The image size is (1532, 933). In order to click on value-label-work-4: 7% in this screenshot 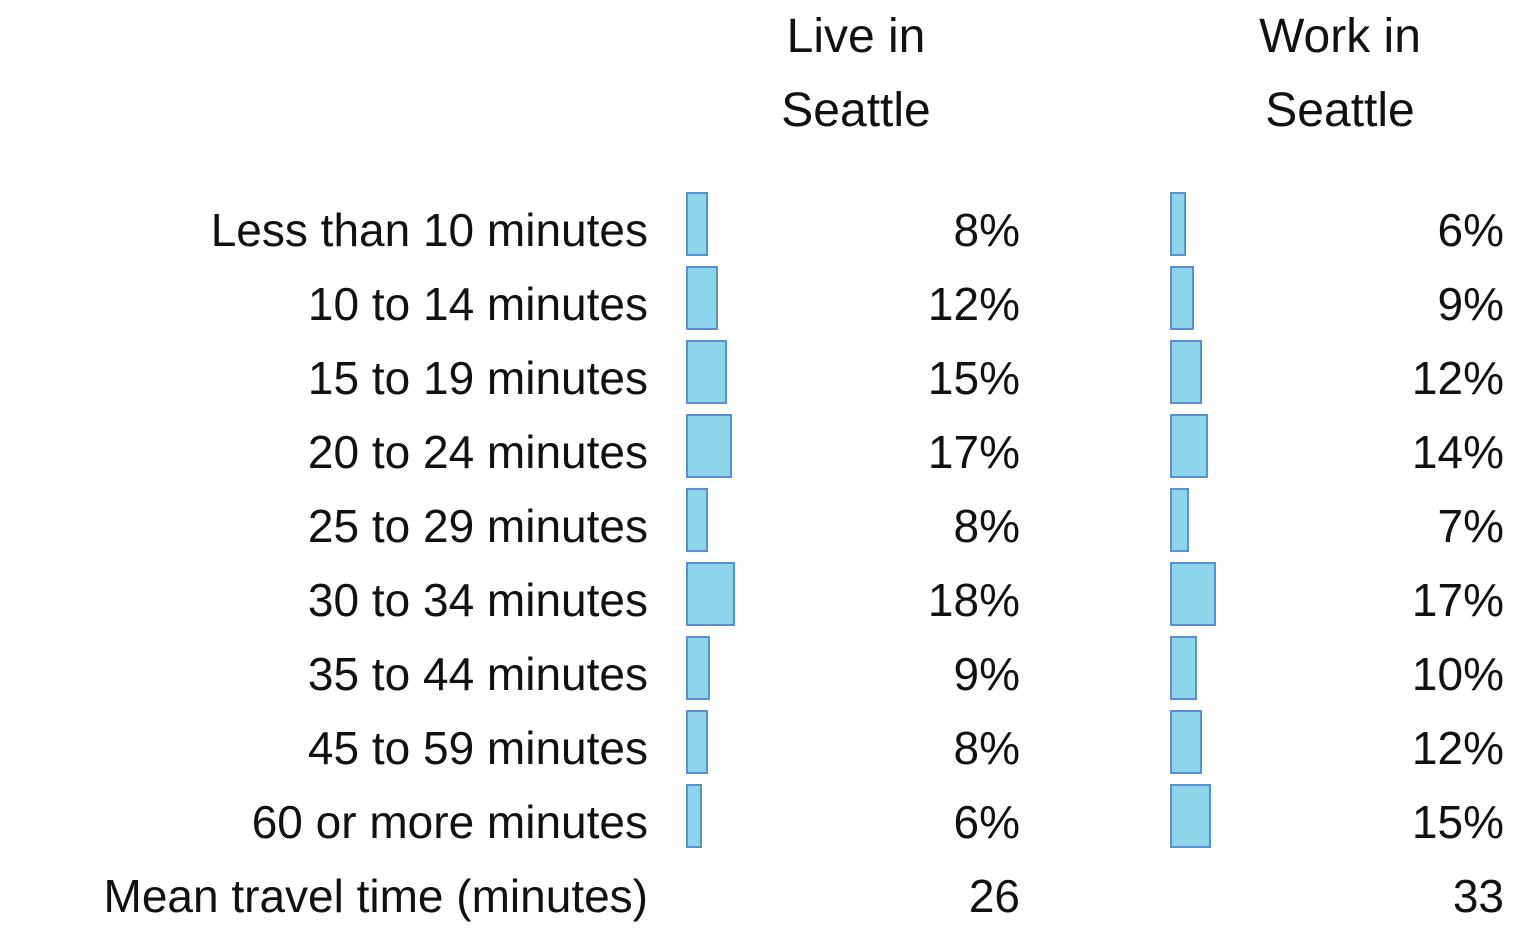, I will do `click(1470, 526)`.